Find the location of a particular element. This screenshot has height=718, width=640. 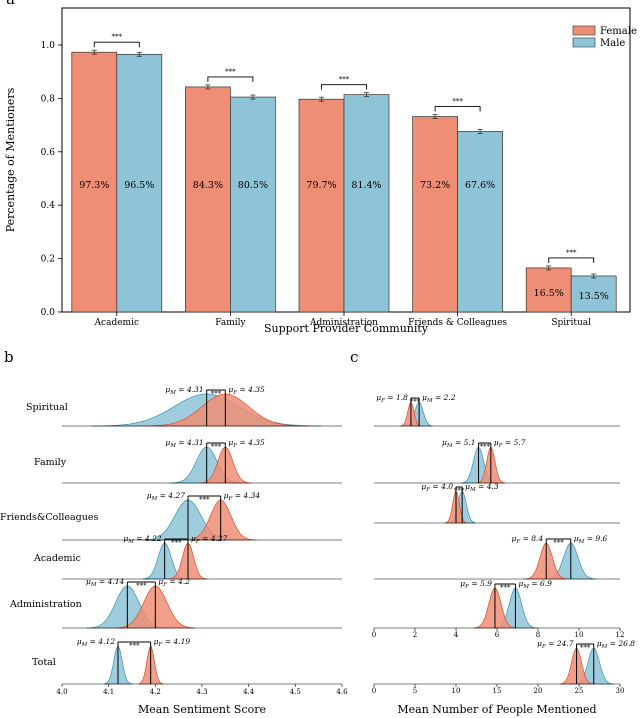

mean-label-left: μF = 24.7 is located at coordinates (555, 644).